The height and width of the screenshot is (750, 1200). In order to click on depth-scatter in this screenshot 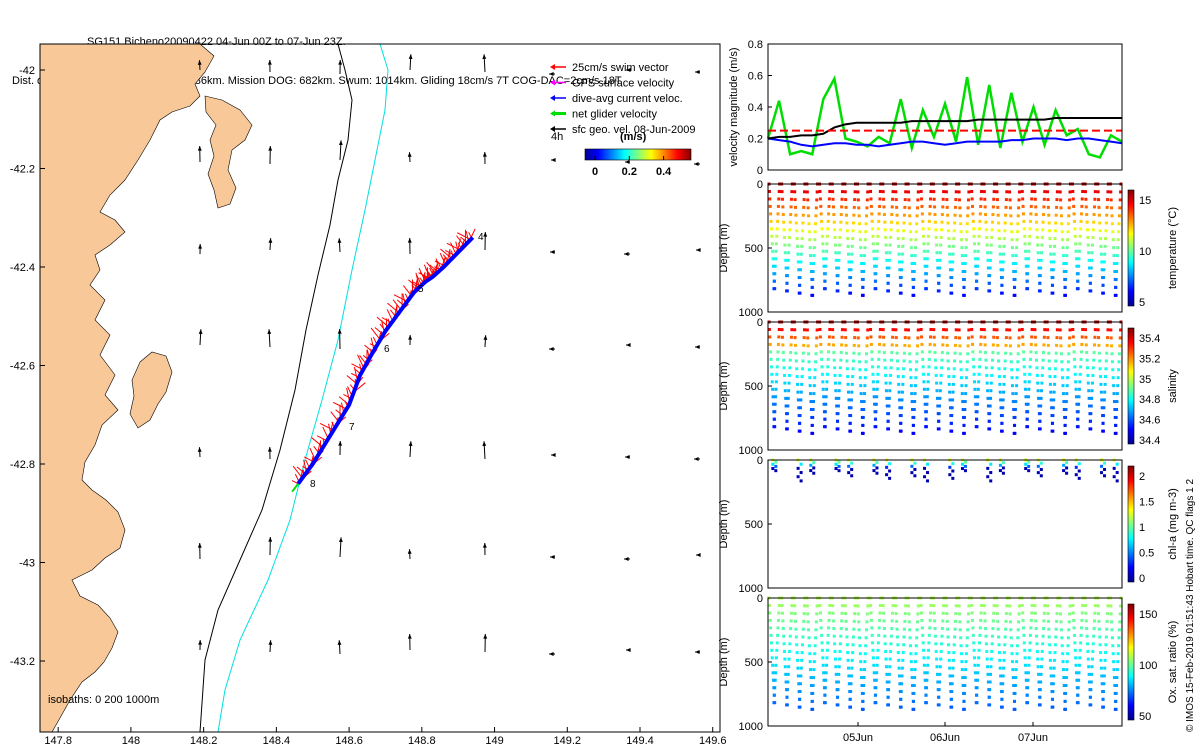, I will do `click(945, 470)`.